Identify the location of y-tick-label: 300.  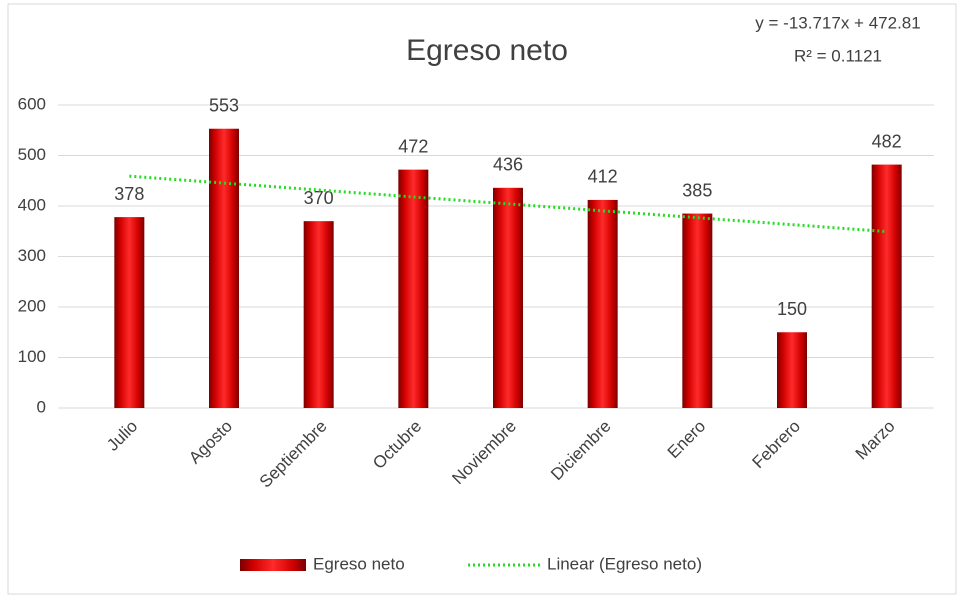
(32, 255).